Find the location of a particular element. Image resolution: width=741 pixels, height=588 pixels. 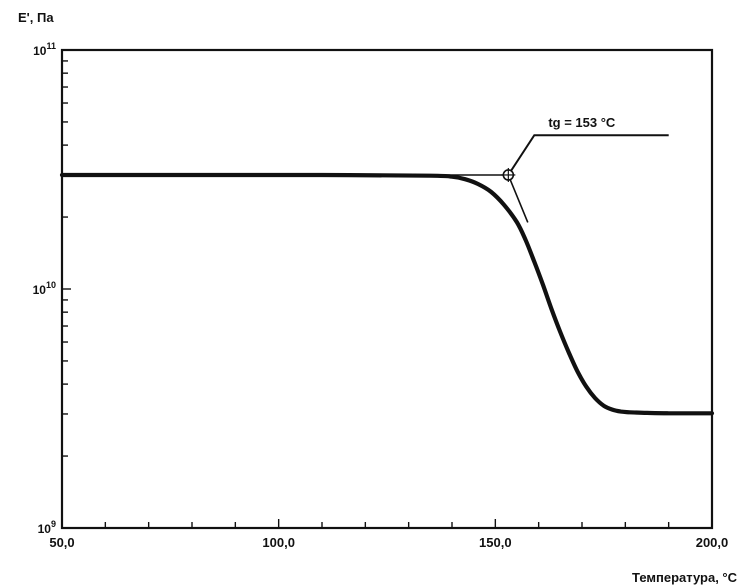

tangent-lines is located at coordinates (295, 198).